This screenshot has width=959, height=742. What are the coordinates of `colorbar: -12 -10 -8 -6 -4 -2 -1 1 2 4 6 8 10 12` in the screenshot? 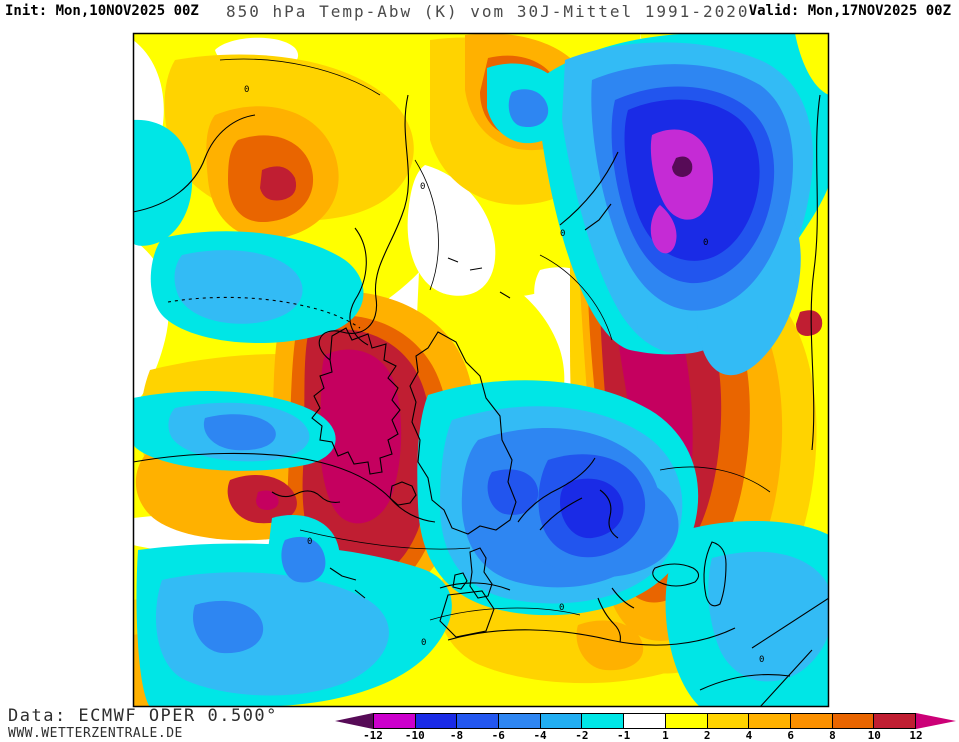 It's located at (646, 727).